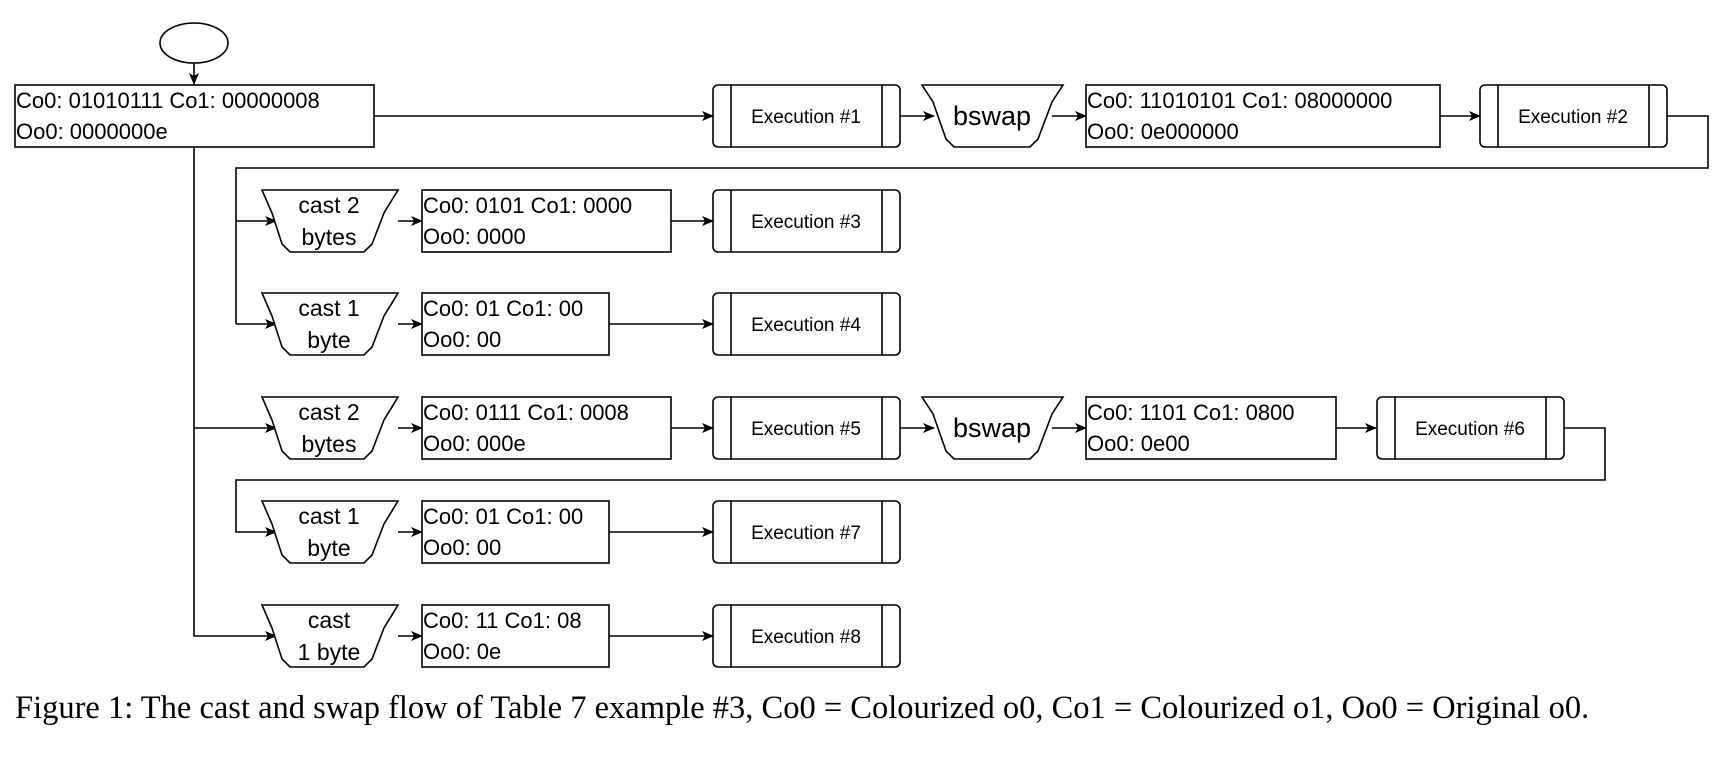 This screenshot has height=773, width=1730. Describe the element at coordinates (329, 237) in the screenshot. I see `operation-cast-2-bytes-a-line2: bytes` at that location.